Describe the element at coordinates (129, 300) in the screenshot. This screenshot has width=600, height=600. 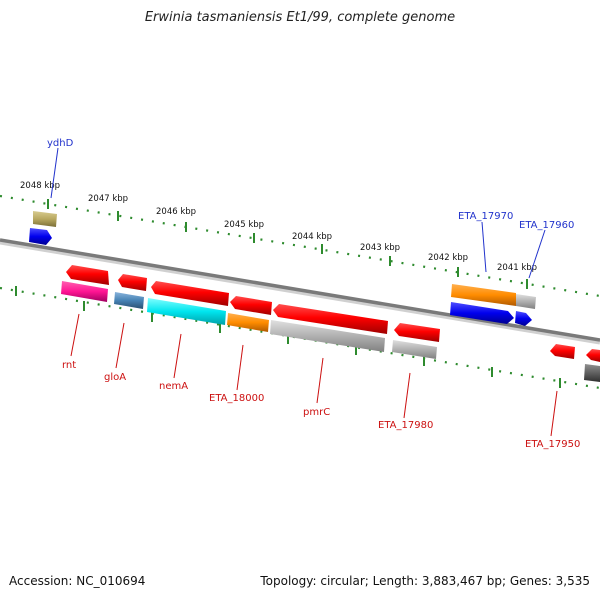
I see `gene-gloA` at that location.